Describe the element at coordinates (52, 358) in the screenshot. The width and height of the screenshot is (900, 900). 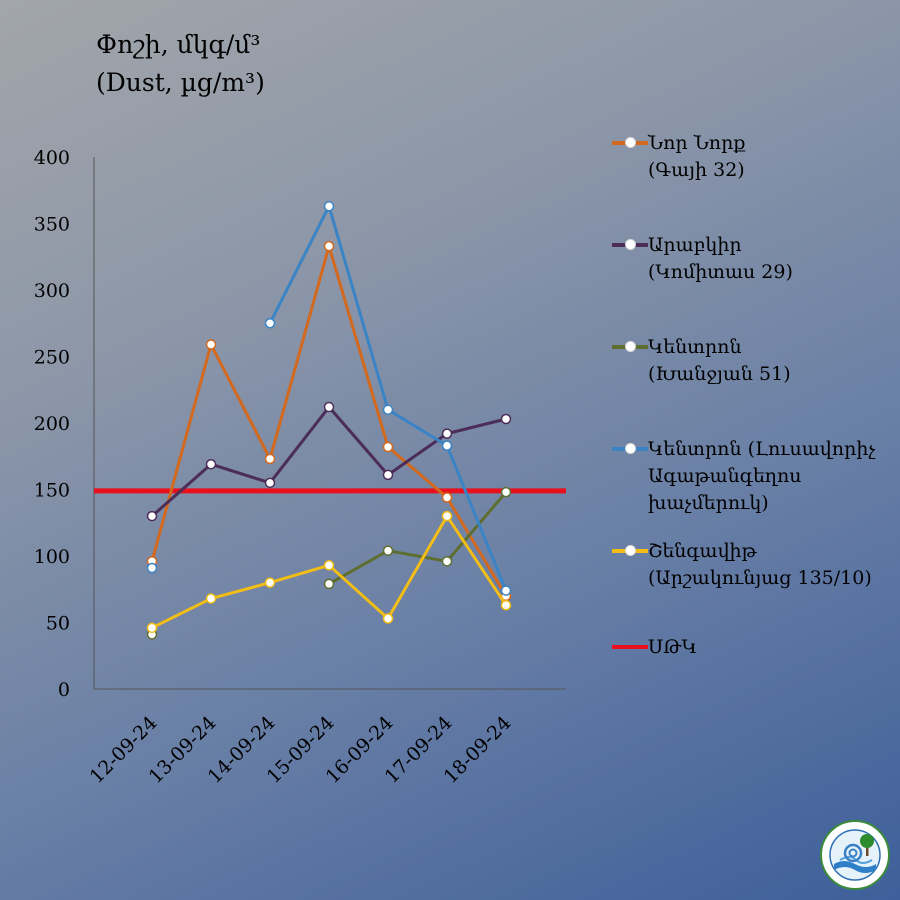
I see `y-tick-label: 250` at that location.